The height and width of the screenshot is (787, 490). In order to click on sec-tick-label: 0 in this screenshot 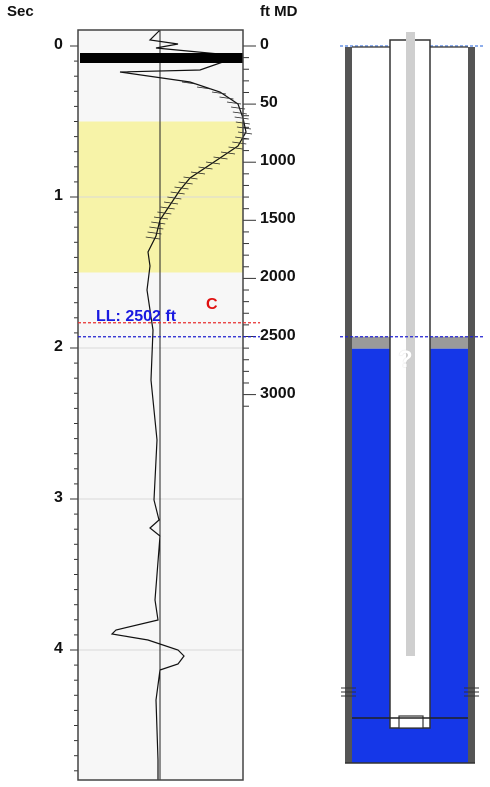, I will do `click(58, 44)`.